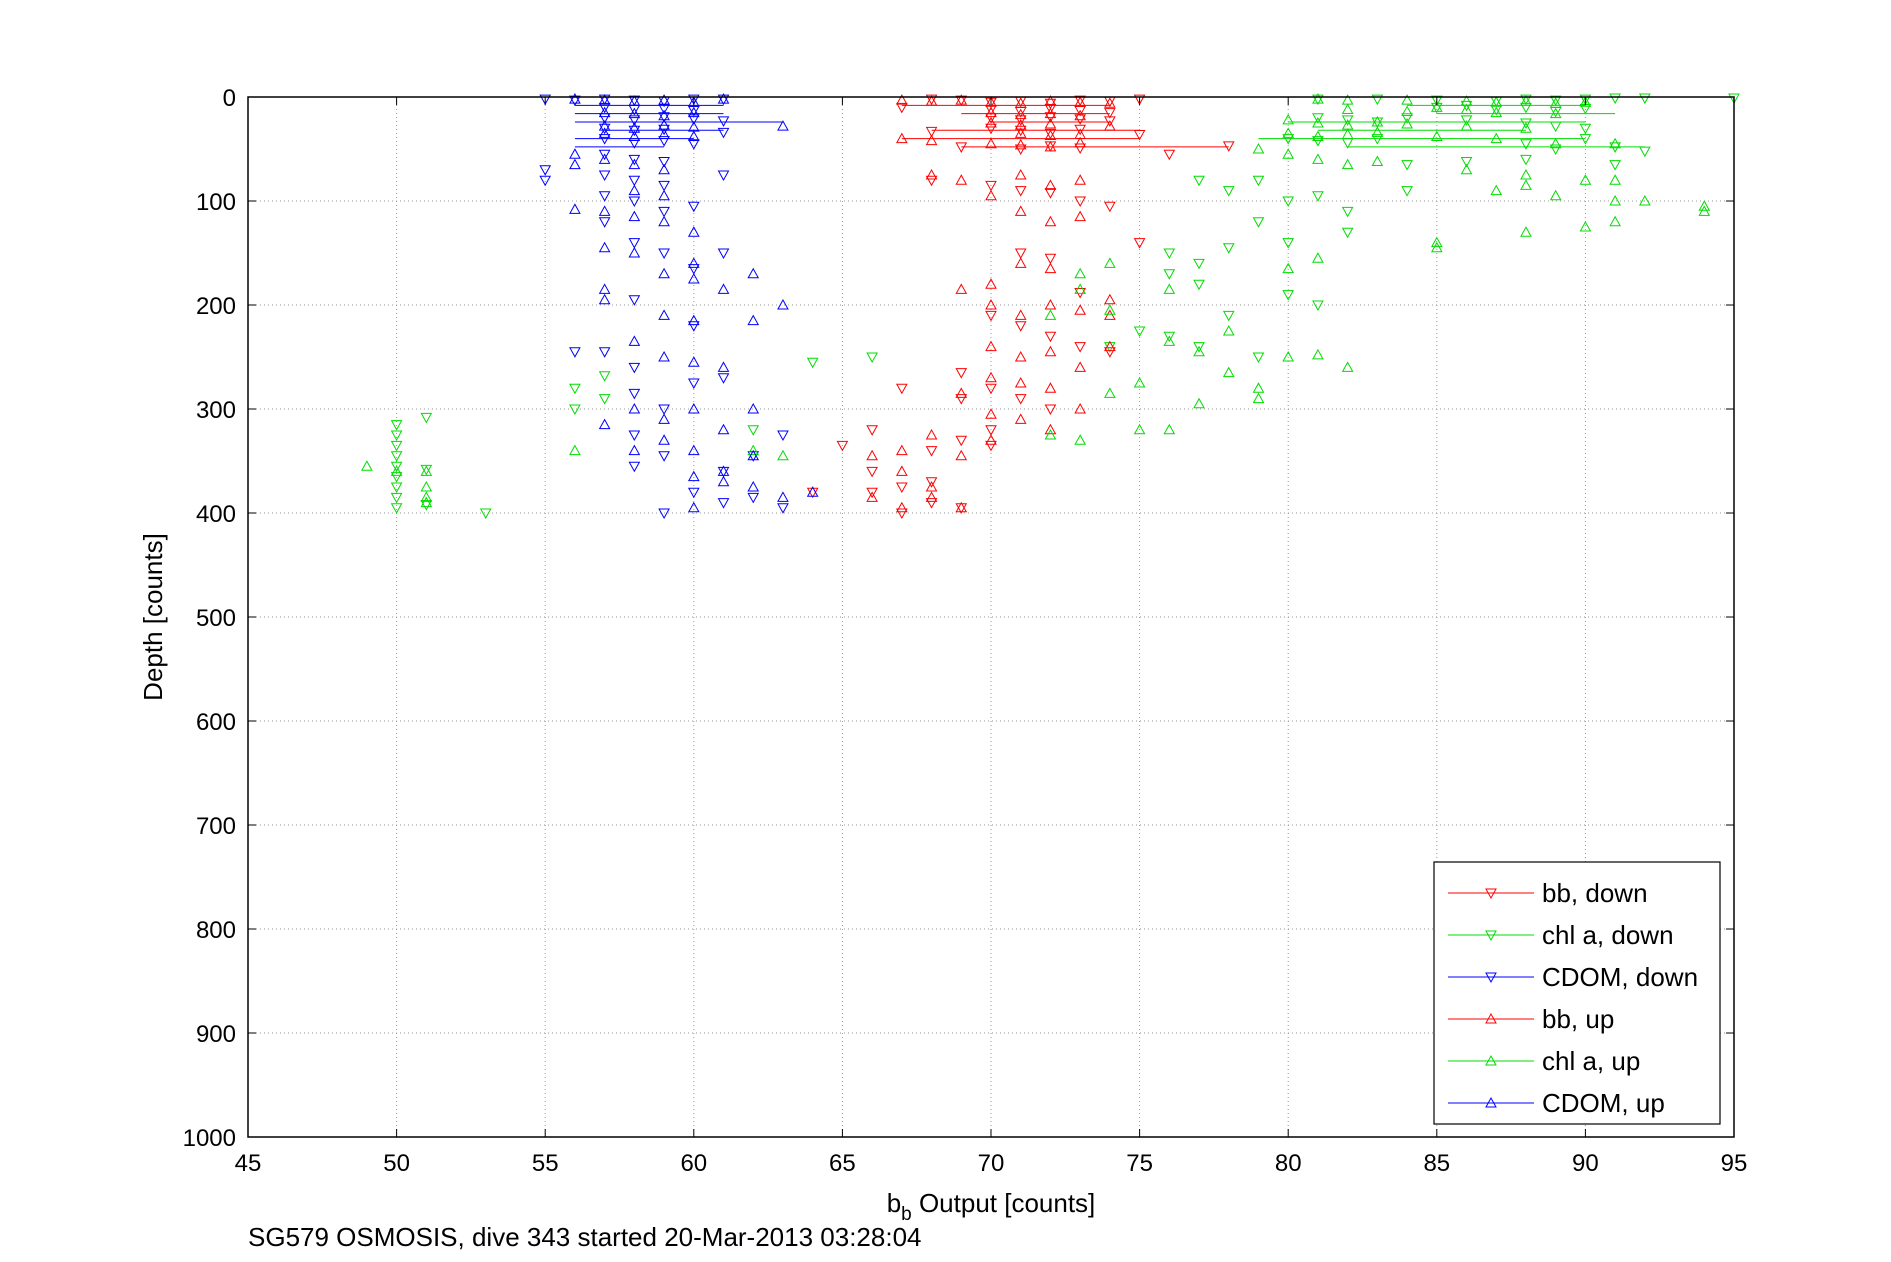 The width and height of the screenshot is (1891, 1262). I want to click on x-tick-label: 45, so click(248, 1163).